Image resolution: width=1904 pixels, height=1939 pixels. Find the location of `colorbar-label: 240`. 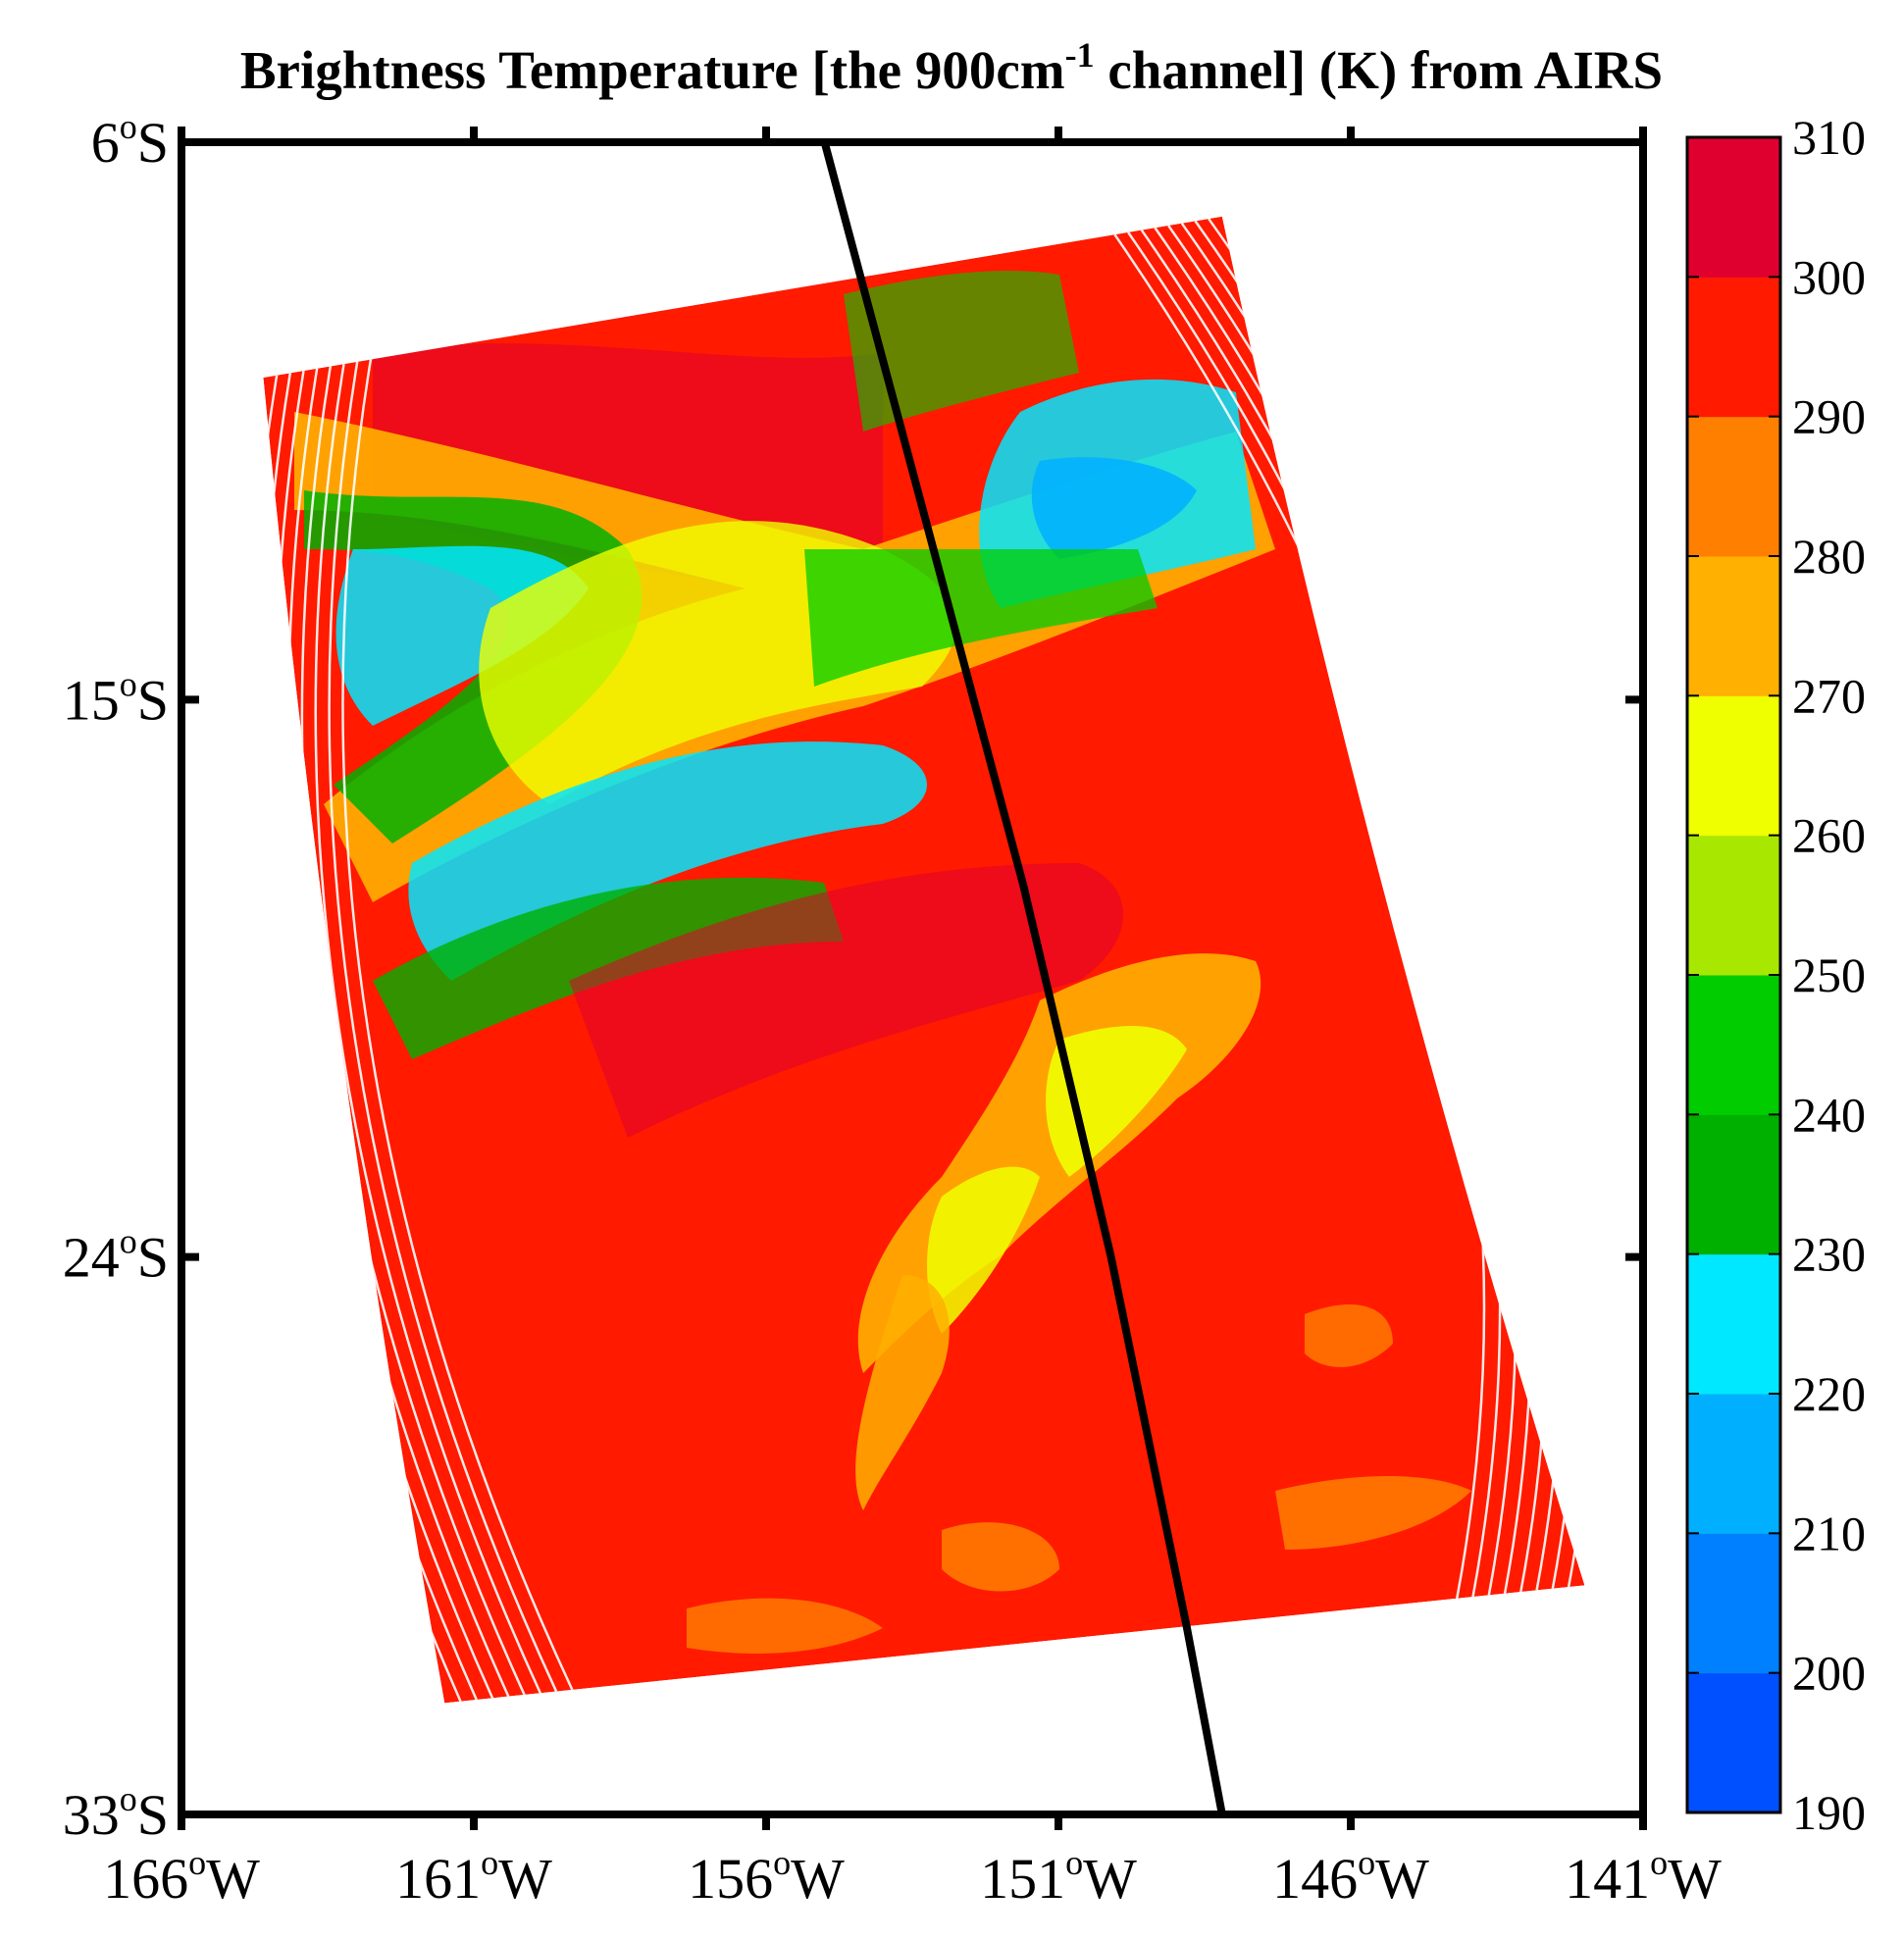

colorbar-label: 240 is located at coordinates (1829, 1114).